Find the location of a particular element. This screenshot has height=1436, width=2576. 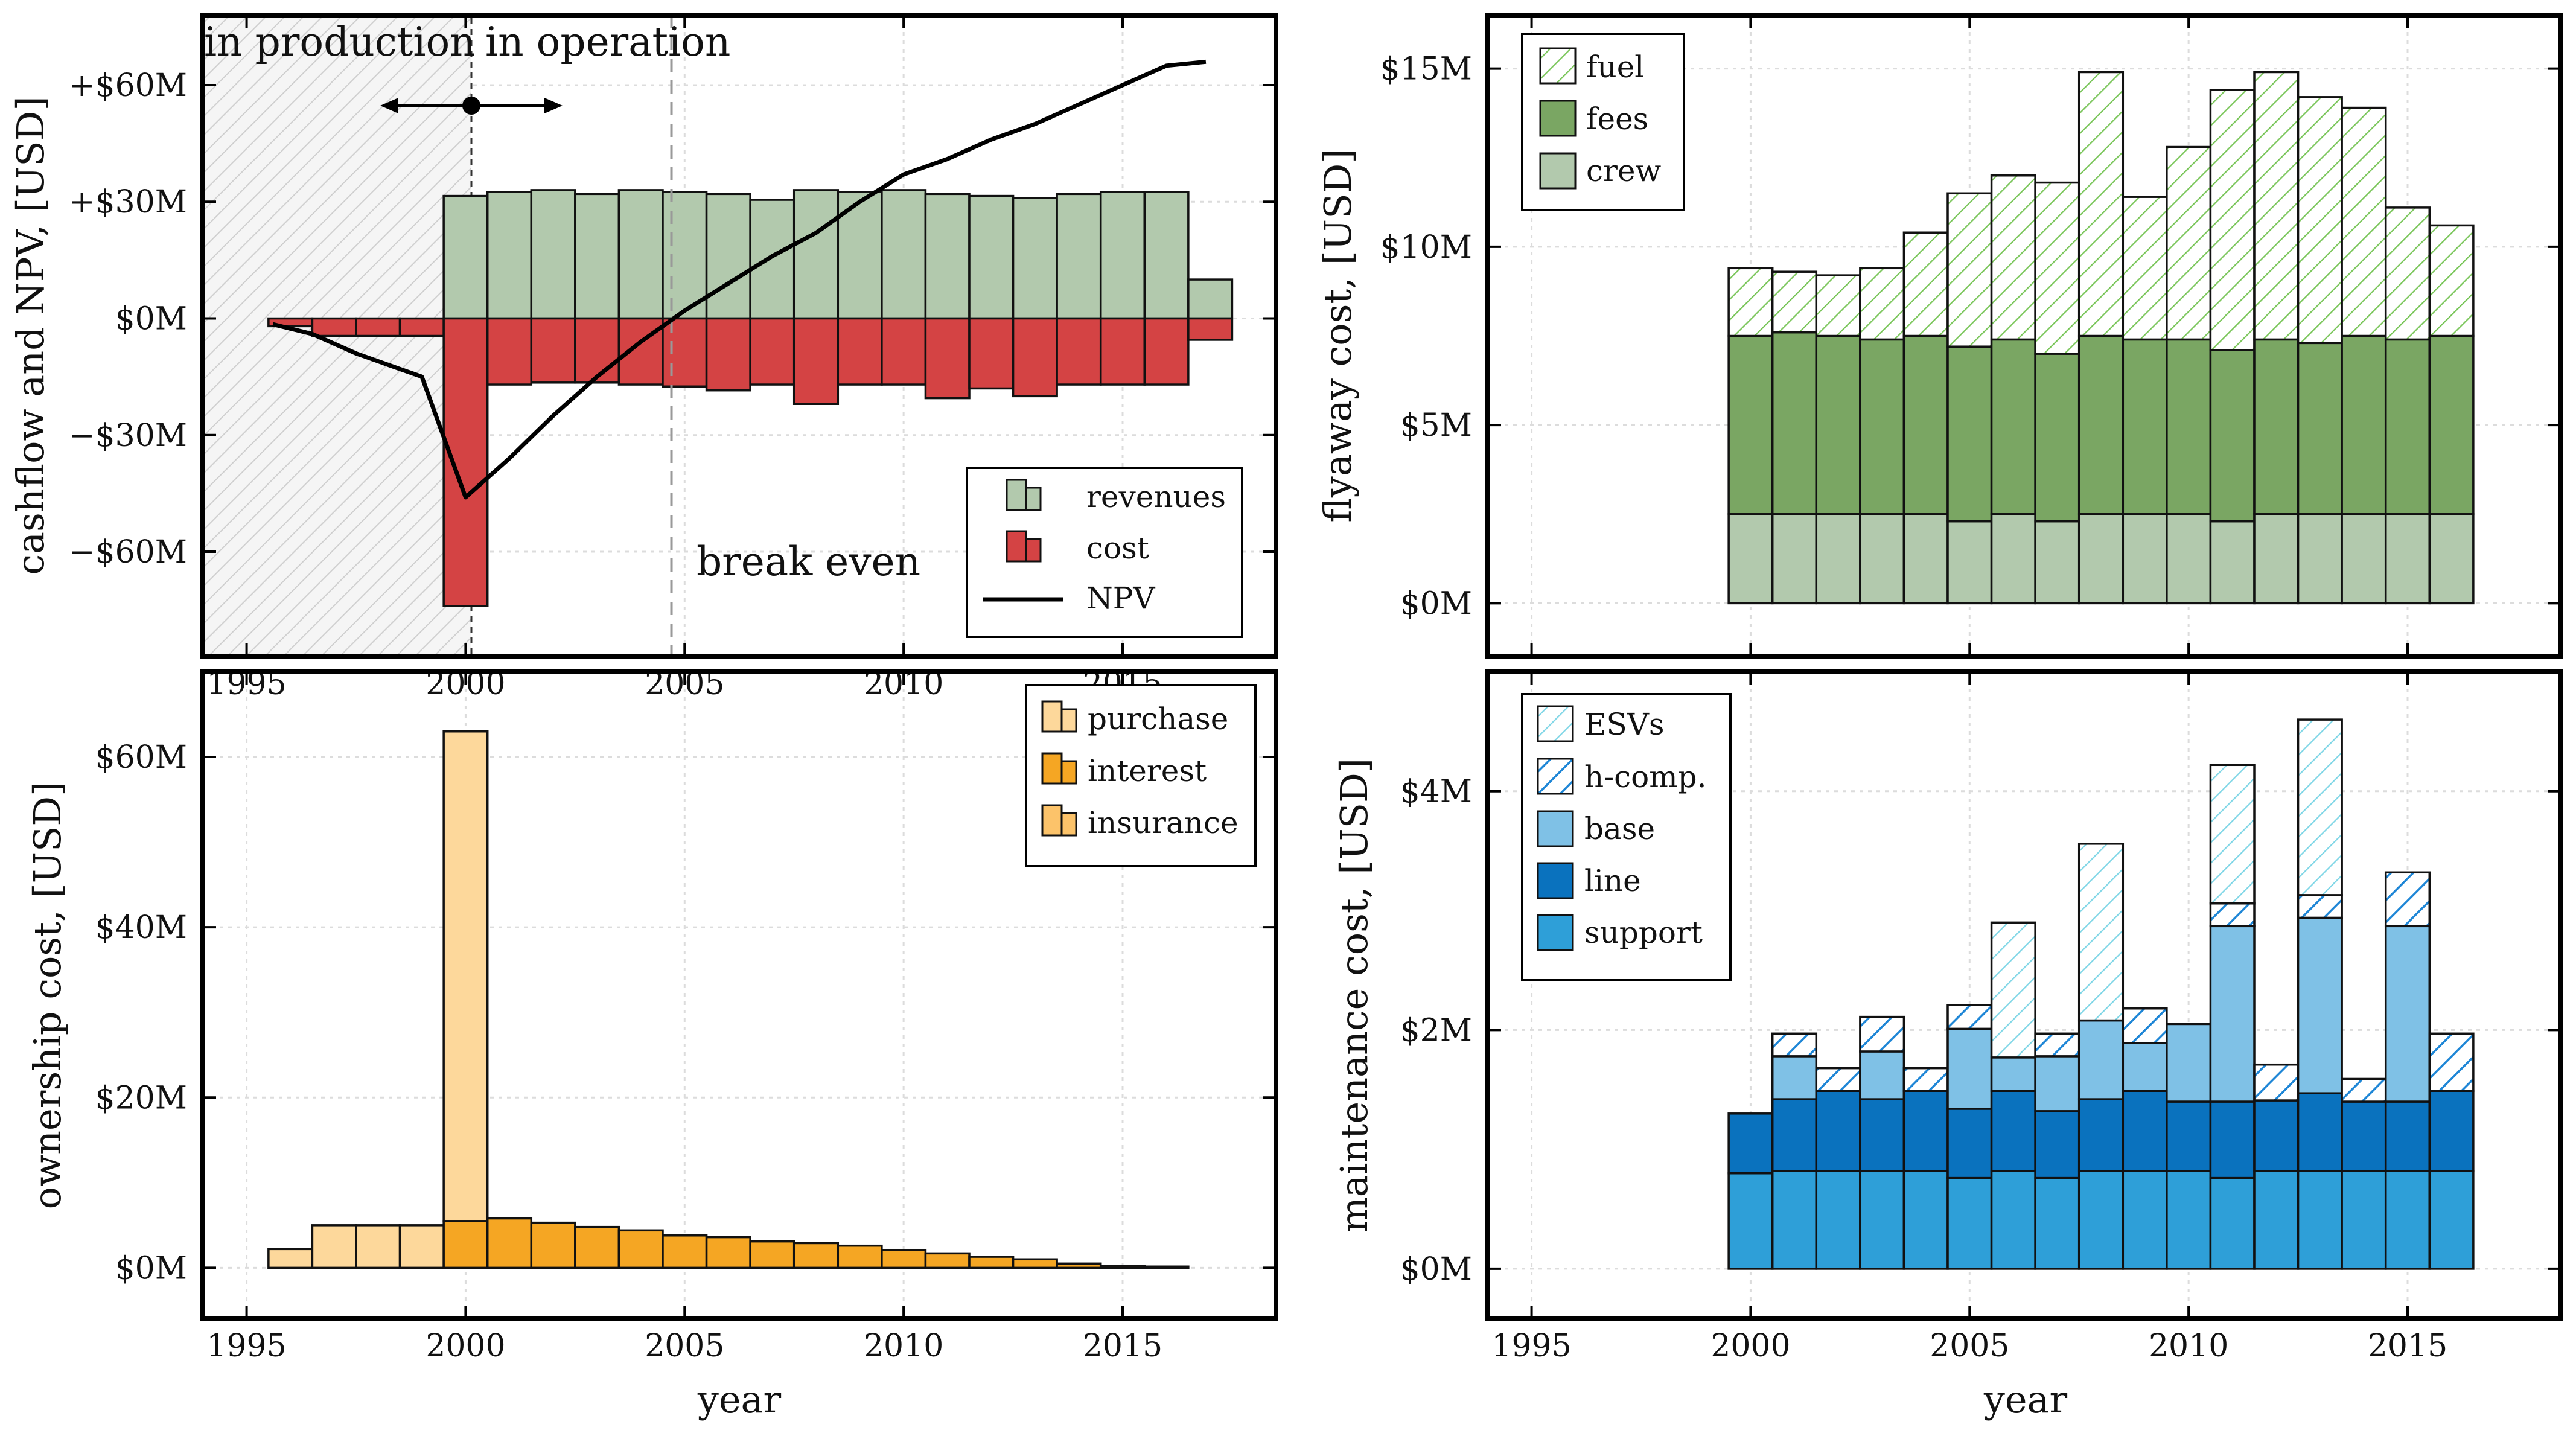

bar-fees-2011 is located at coordinates (2232, 436).